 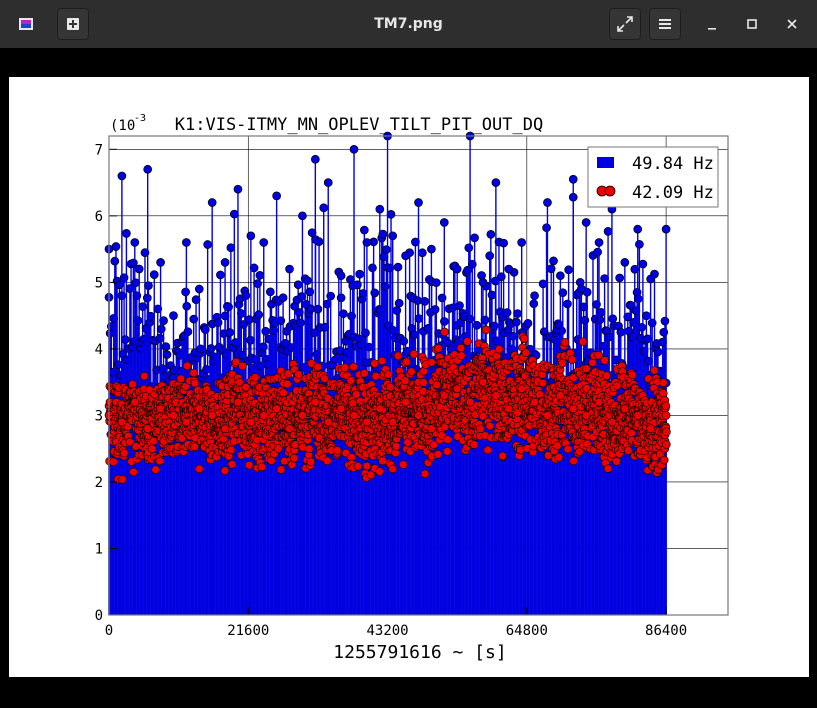 What do you see at coordinates (140, 118) in the screenshot?
I see `y-exponent-power: -3` at bounding box center [140, 118].